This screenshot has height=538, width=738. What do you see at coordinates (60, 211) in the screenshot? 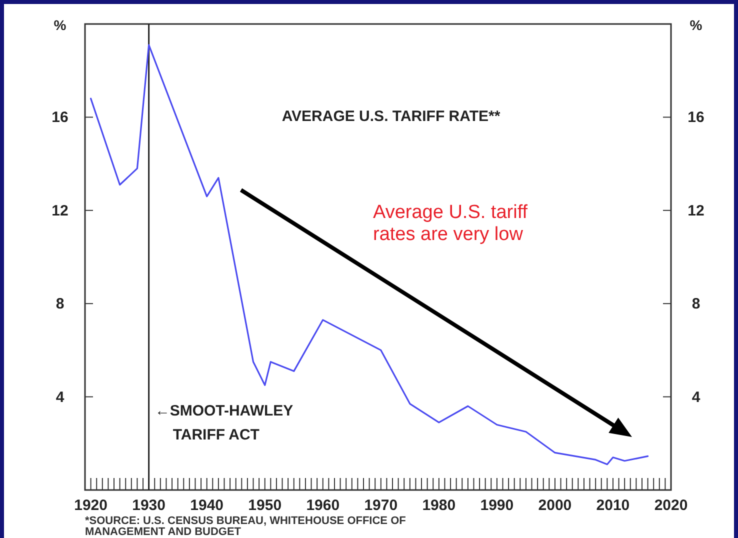
I see `y-tick-label: 12` at bounding box center [60, 211].